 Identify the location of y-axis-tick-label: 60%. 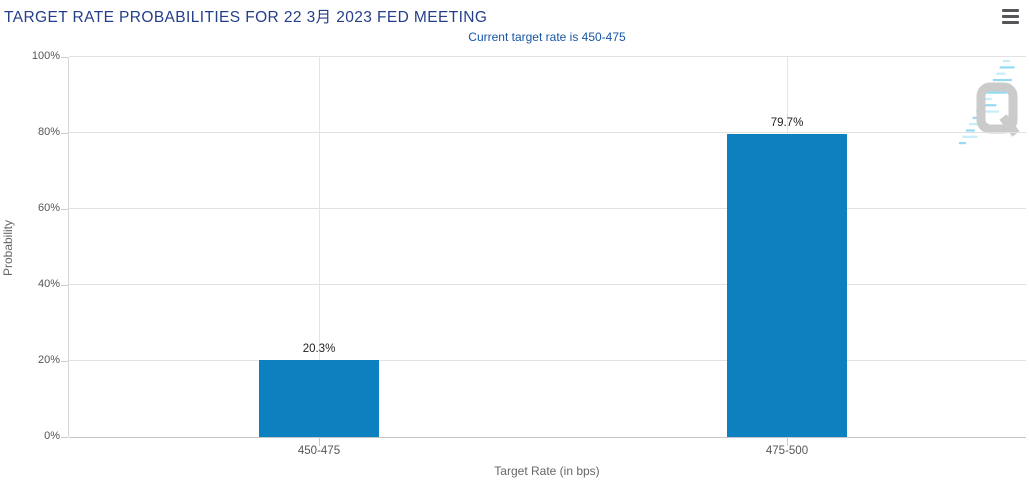
(48, 208).